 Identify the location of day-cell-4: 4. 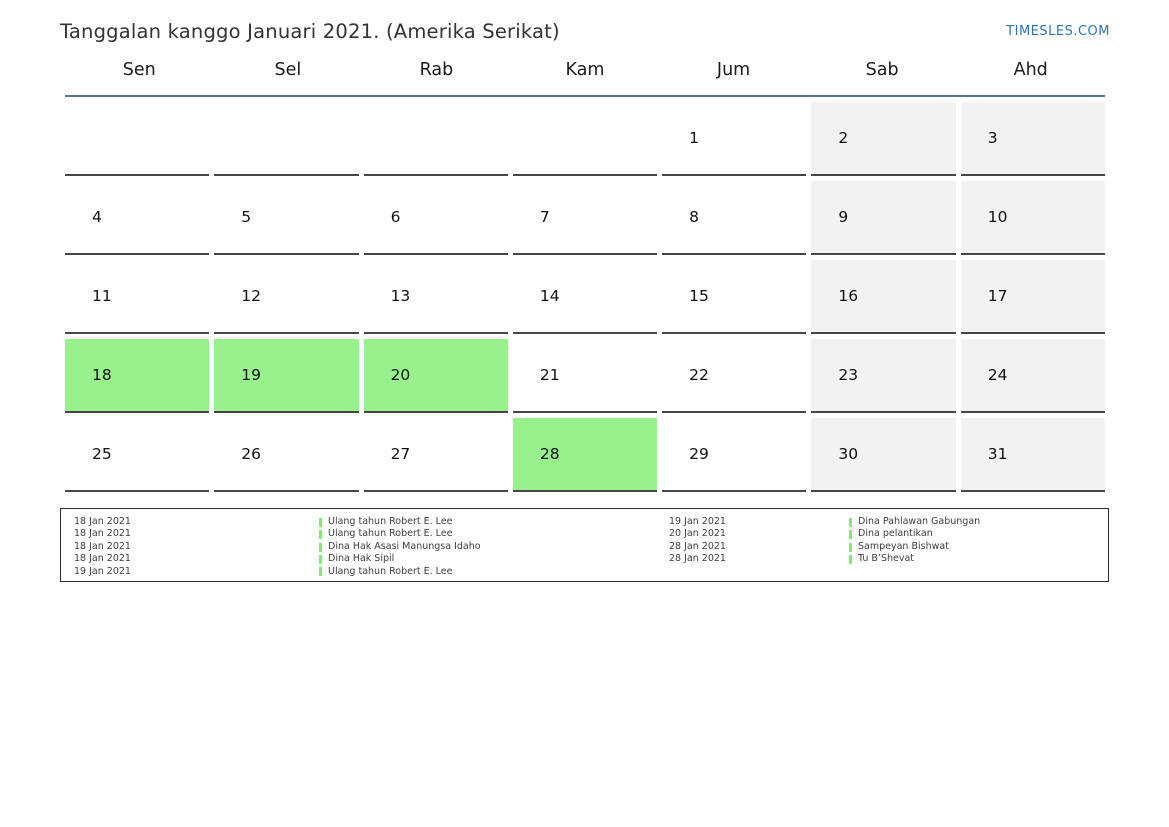
(137, 218).